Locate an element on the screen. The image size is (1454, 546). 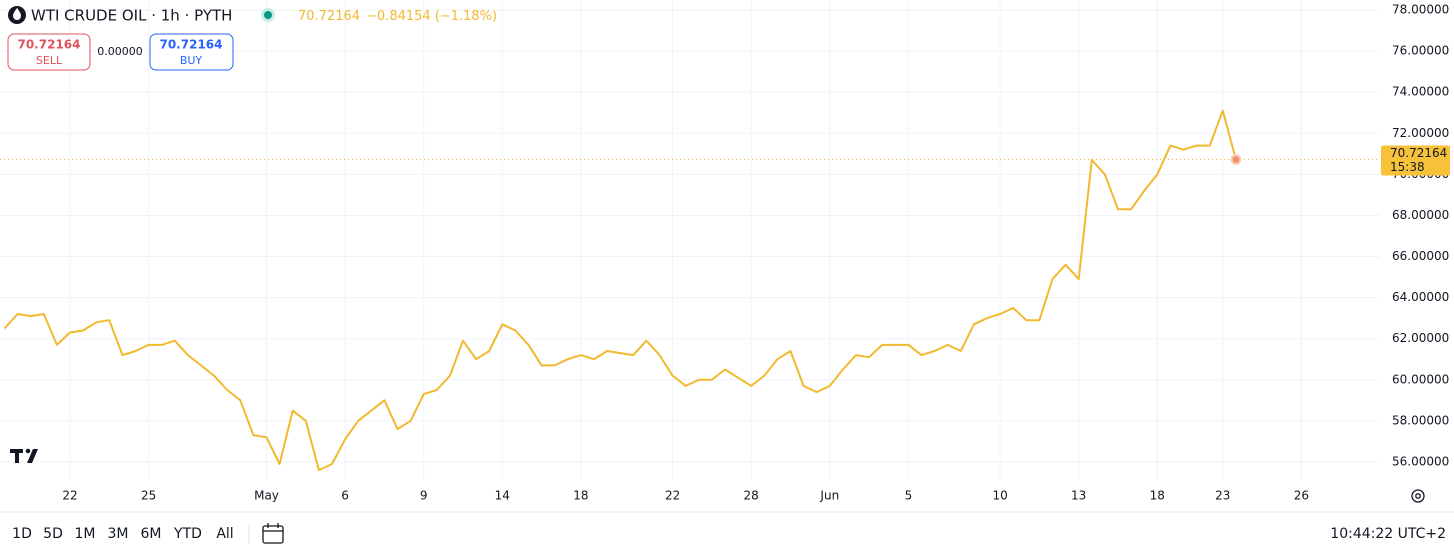
buy-price: 70.72164 is located at coordinates (190, 45).